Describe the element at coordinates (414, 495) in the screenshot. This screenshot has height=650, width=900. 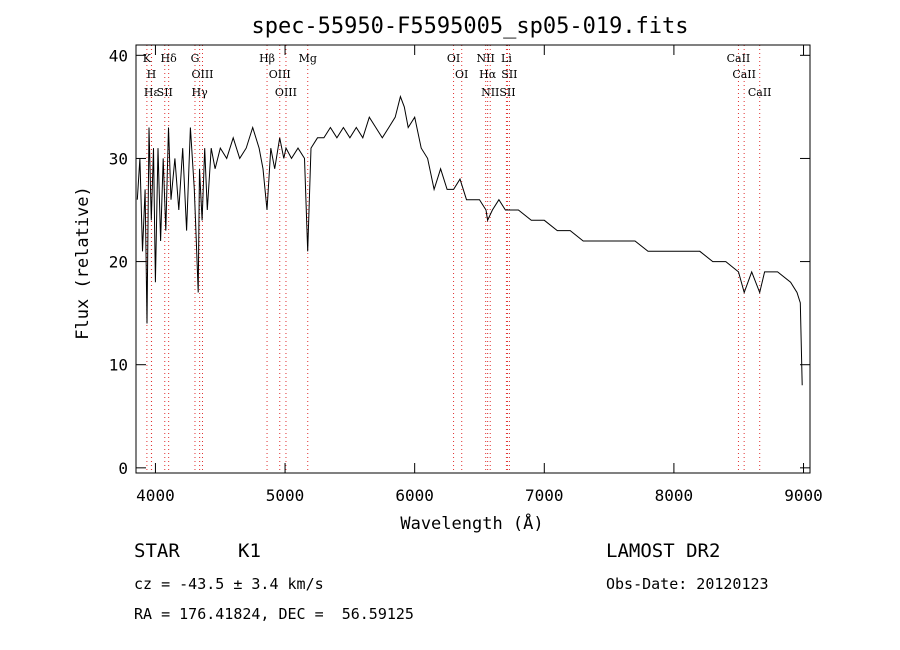
I see `x-tick-label: 6000` at that location.